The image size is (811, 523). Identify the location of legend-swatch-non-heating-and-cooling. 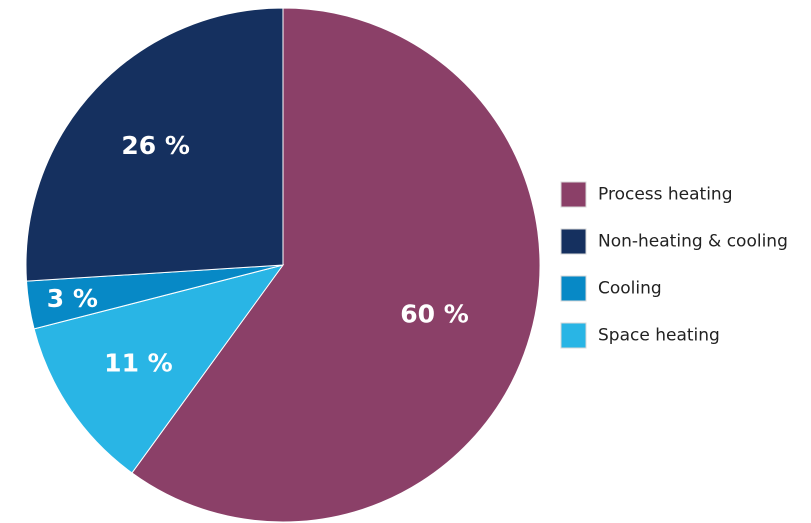
(573, 241).